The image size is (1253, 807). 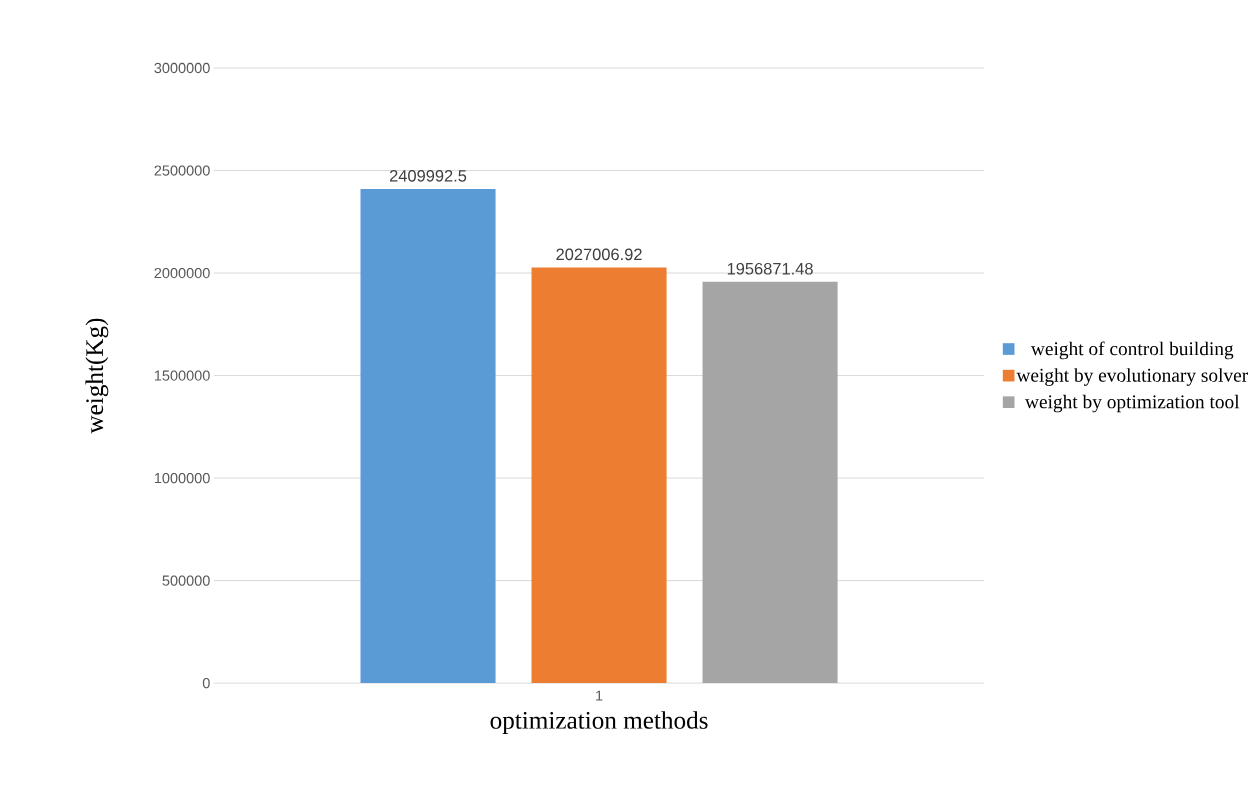 What do you see at coordinates (599, 254) in the screenshot?
I see `data-label: 2027006.92` at bounding box center [599, 254].